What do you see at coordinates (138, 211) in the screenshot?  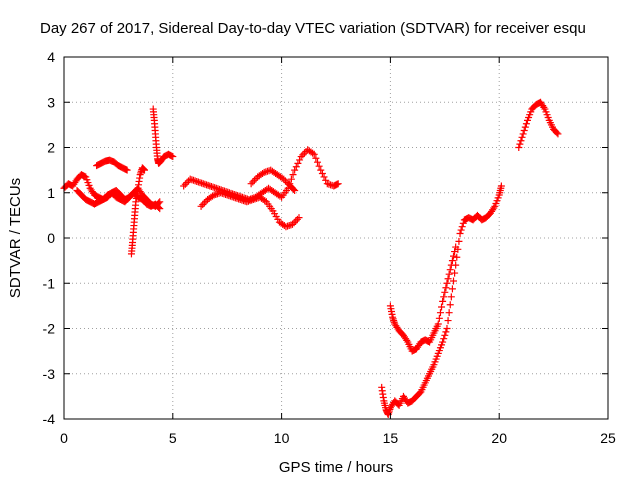 I see `series-arc-d` at bounding box center [138, 211].